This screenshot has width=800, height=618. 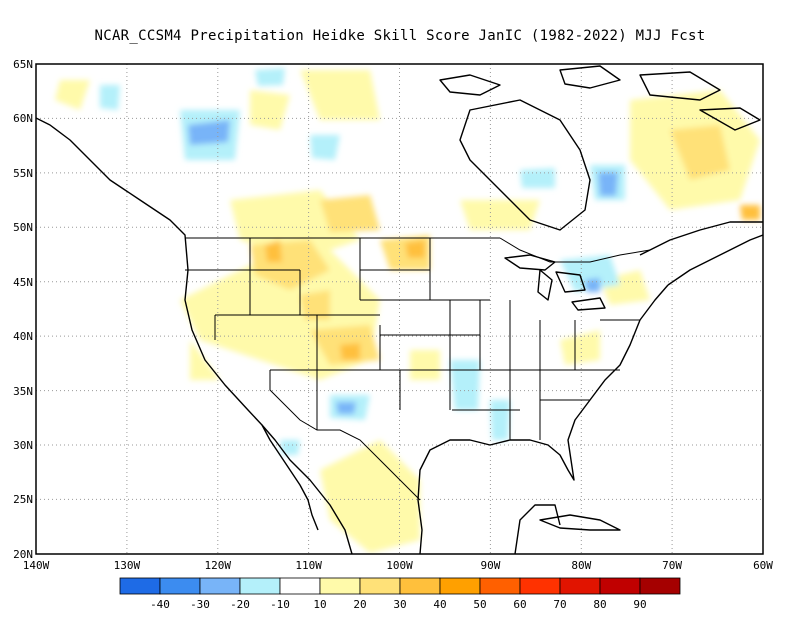 What do you see at coordinates (639, 604) in the screenshot?
I see `colorbar-label: 90` at bounding box center [639, 604].